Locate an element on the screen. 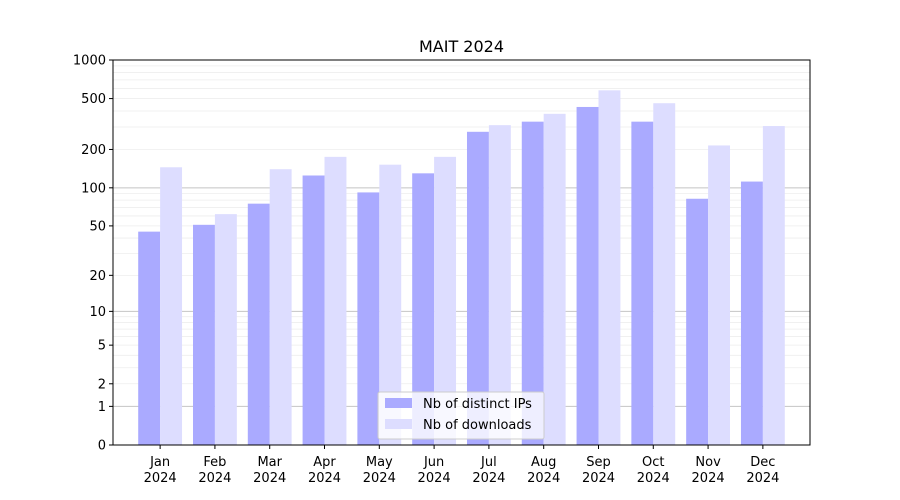  legend-label-downloads: Nb of downloads is located at coordinates (477, 425).